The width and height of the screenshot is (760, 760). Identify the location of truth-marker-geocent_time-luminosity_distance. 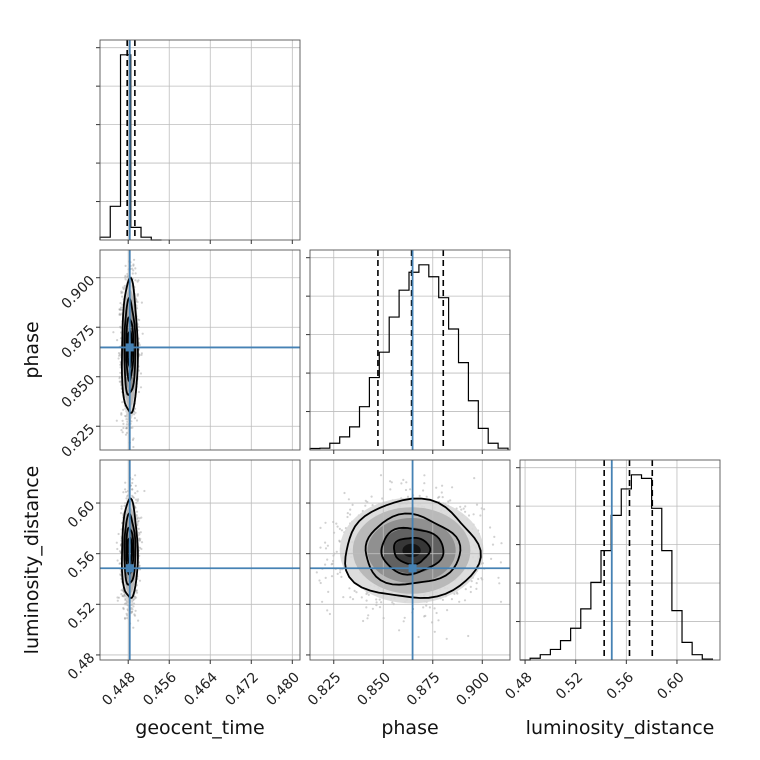
(129, 568).